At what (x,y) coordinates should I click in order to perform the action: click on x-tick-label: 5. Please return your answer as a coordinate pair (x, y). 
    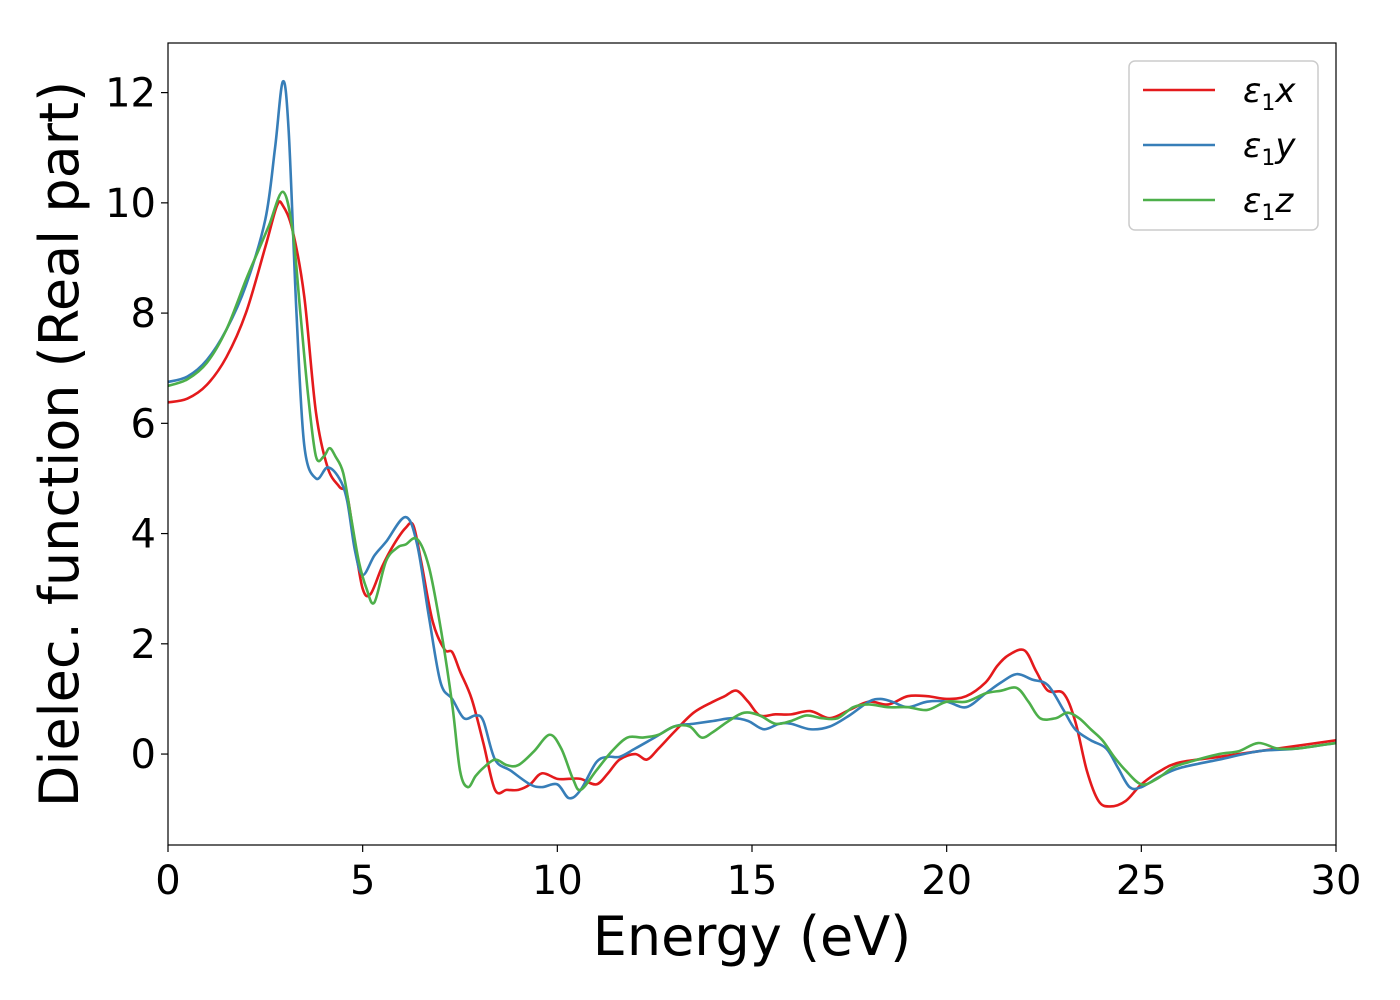
    Looking at the image, I should click on (362, 881).